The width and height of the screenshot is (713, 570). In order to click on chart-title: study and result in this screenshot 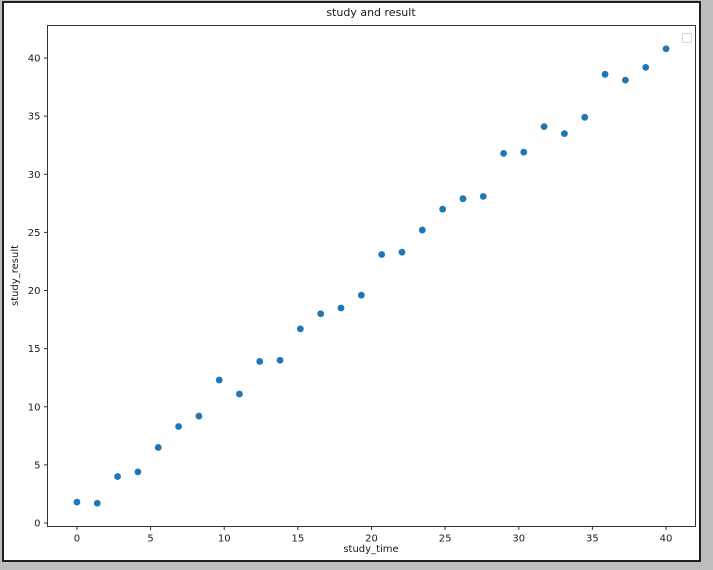, I will do `click(371, 12)`.